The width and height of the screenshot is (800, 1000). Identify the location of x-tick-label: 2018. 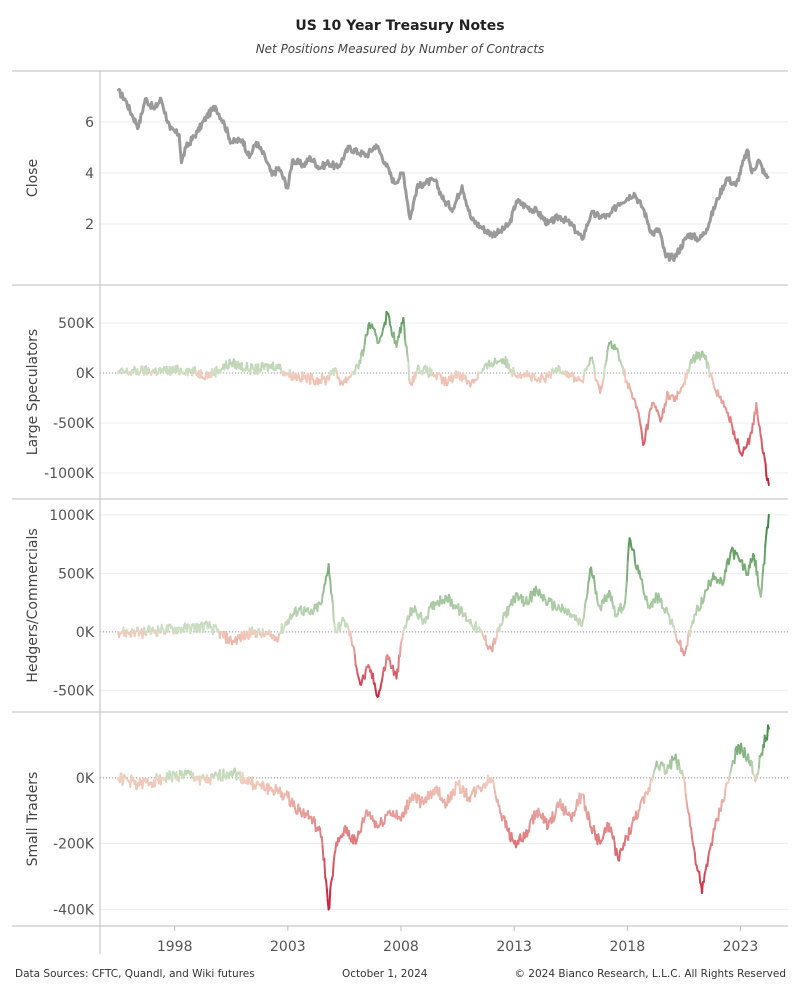
(627, 947).